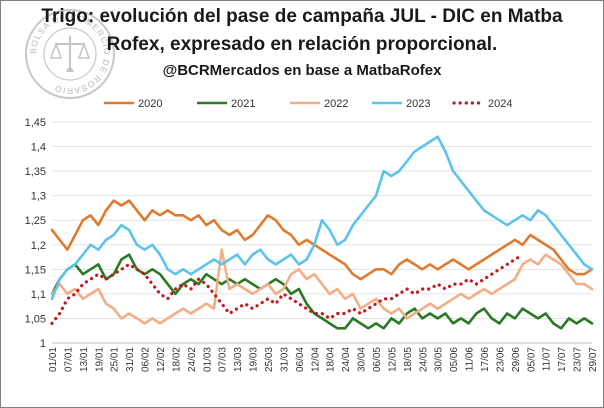  I want to click on legend-label-2020: 2020, so click(150, 104).